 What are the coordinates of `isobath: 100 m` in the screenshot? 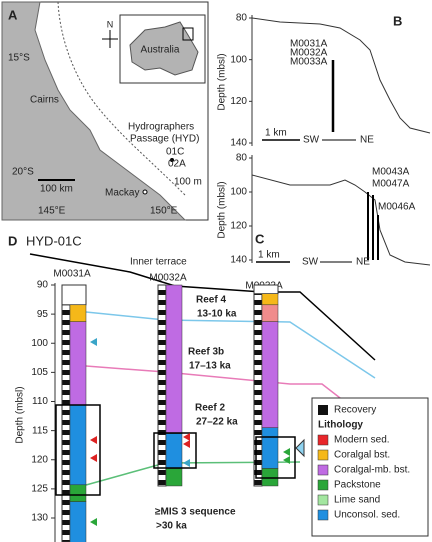 It's located at (188, 182).